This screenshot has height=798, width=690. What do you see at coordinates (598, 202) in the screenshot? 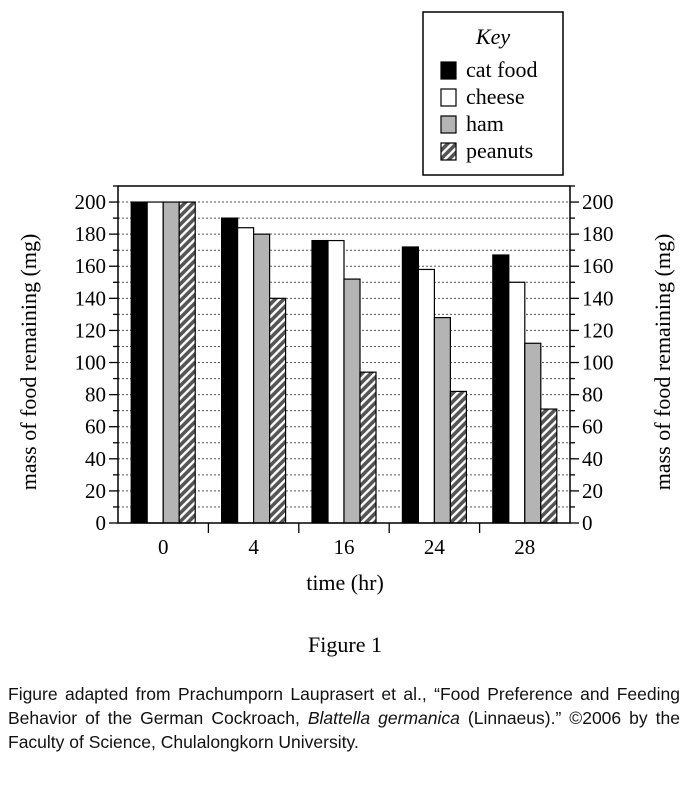
I see `y-tick-label-right: 200` at bounding box center [598, 202].